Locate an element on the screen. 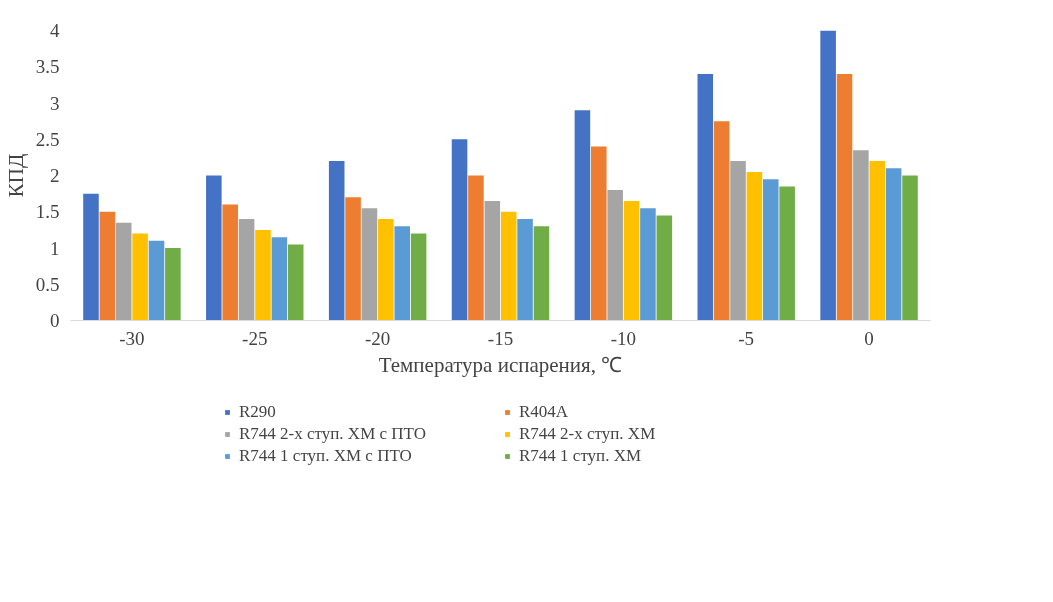 The width and height of the screenshot is (1053, 602). x-tick-label: -5 is located at coordinates (746, 338).